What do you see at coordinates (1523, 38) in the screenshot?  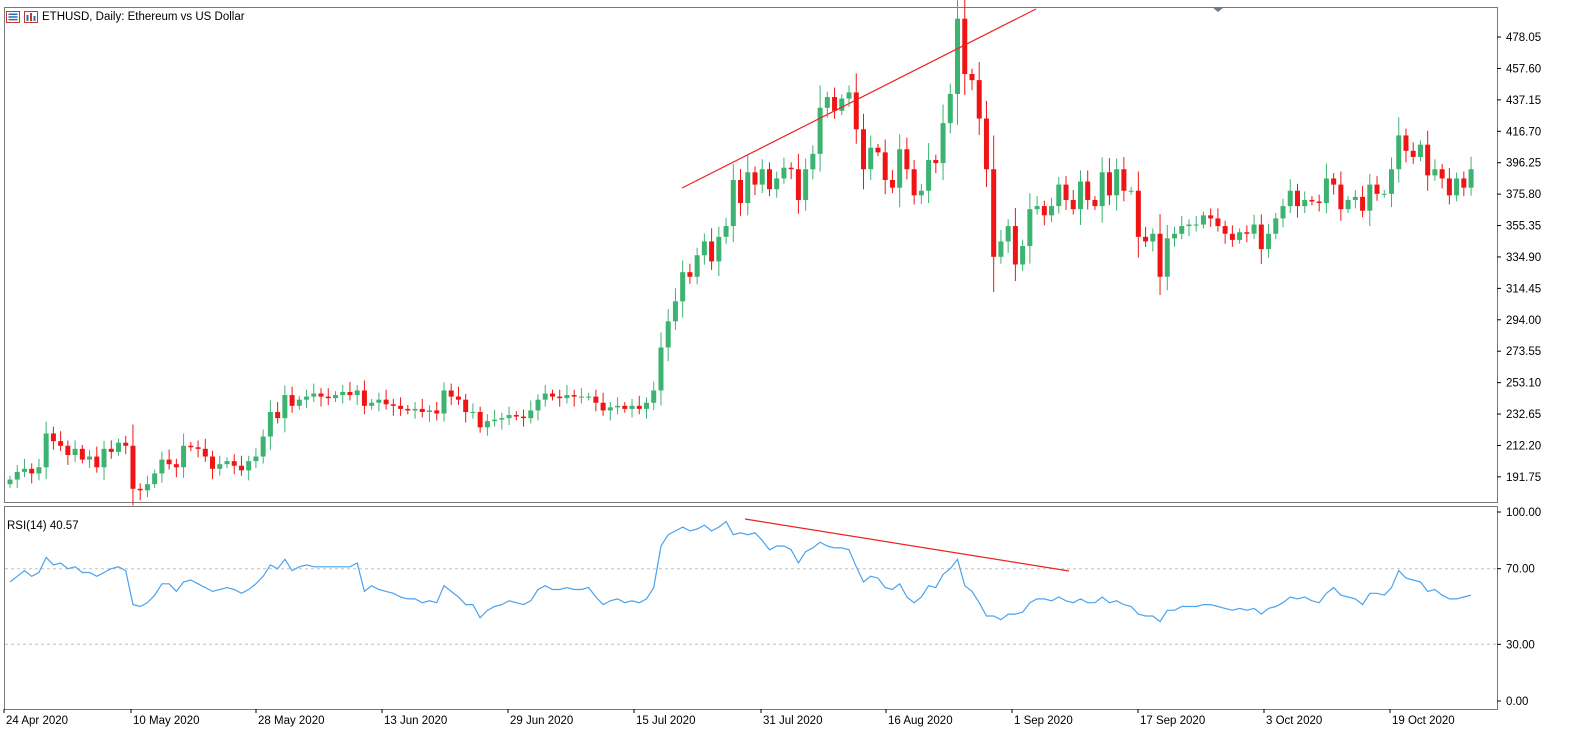 I see `price-axis-tick-label: 478.05` at bounding box center [1523, 38].